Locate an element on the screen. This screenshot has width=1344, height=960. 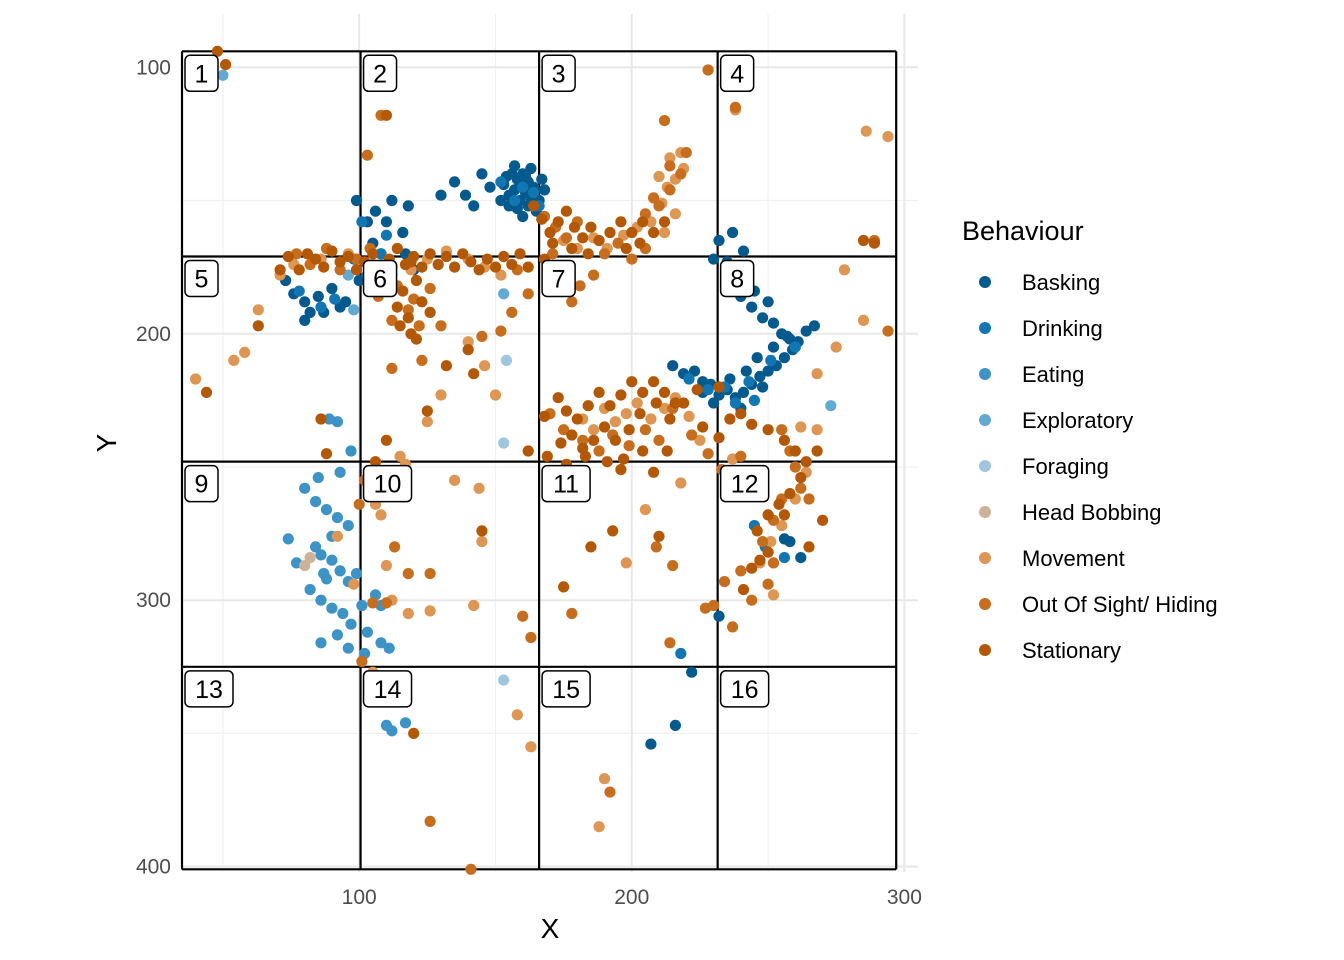
zone-label-3: 3 is located at coordinates (558, 73).